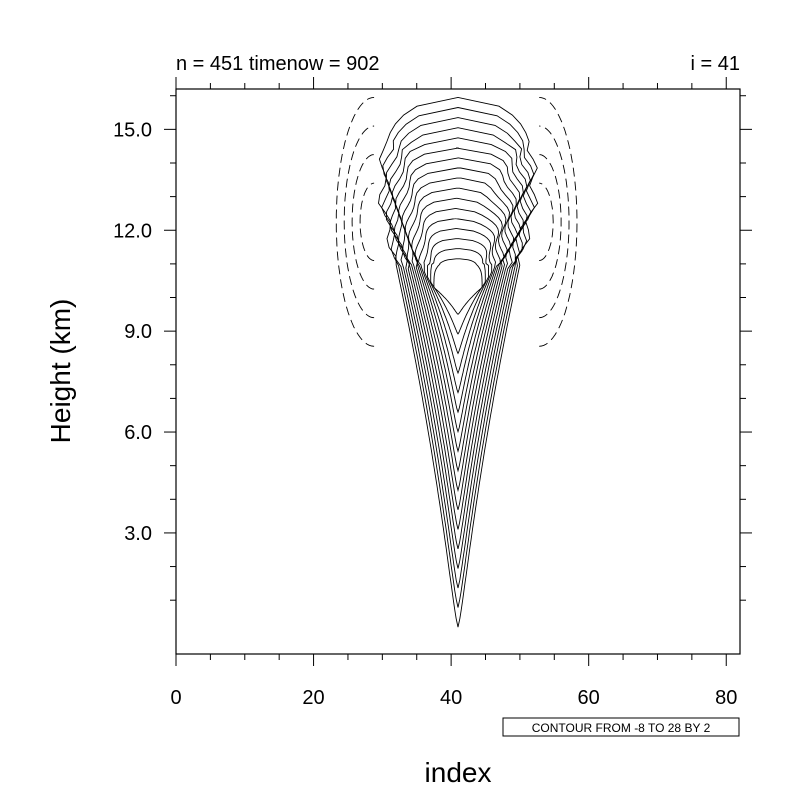 This screenshot has width=800, height=800. Describe the element at coordinates (277, 64) in the screenshot. I see `title-left: n = 451 timenow = 902` at that location.